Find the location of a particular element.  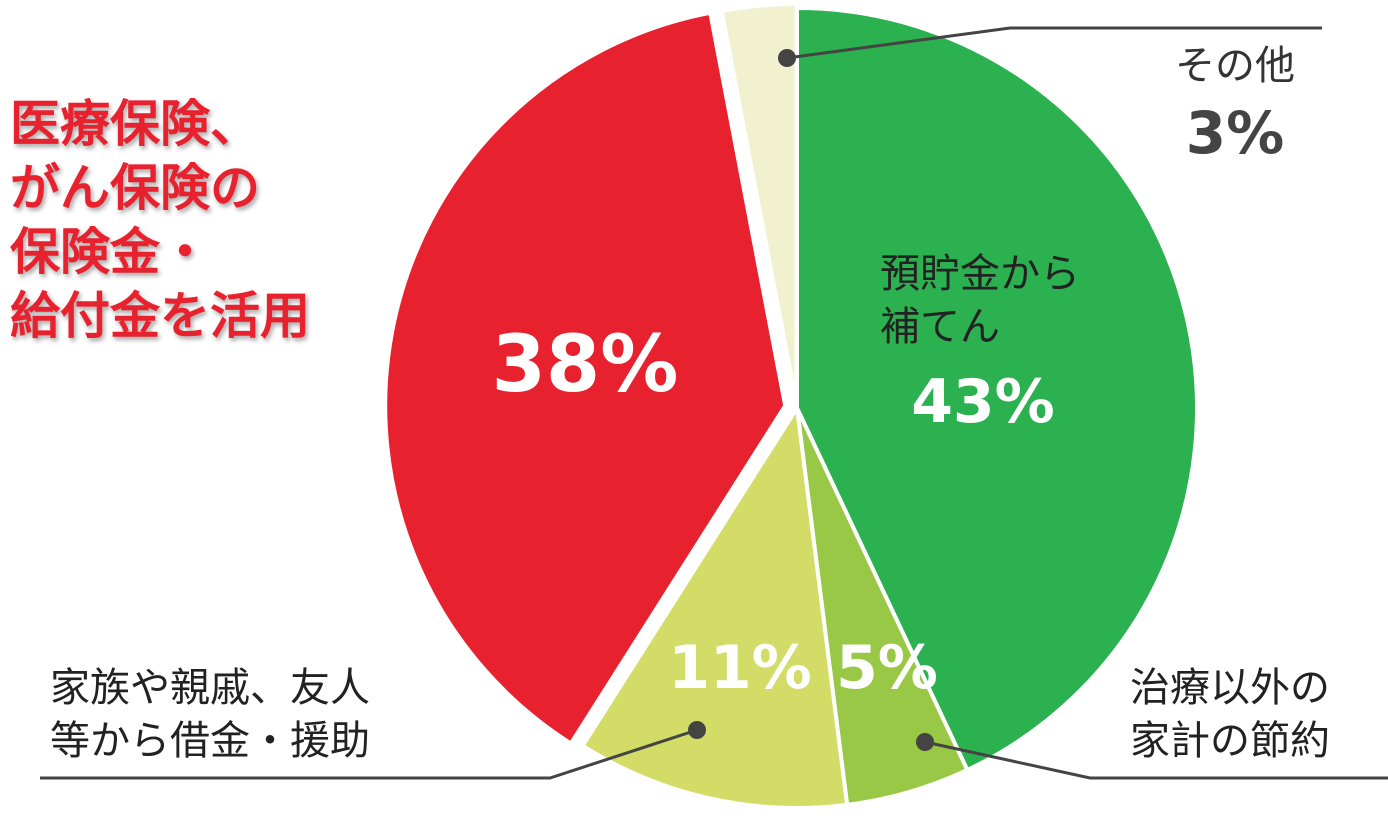

category-label: 医療保険、 がん保険の 保険金・ 給付金を活用 is located at coordinates (160, 220).